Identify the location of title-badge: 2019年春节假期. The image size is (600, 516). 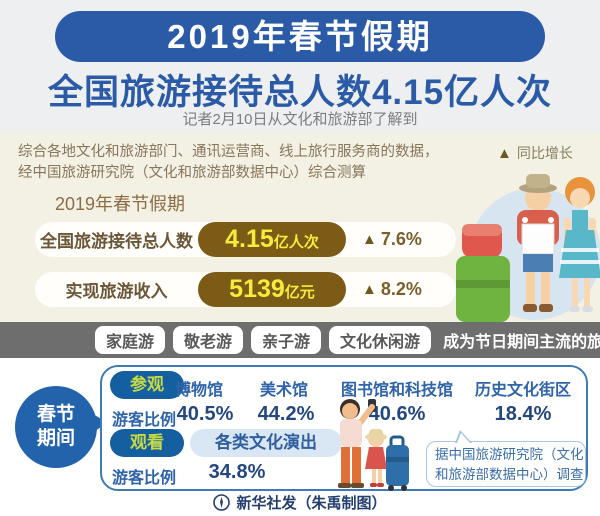
(300, 36).